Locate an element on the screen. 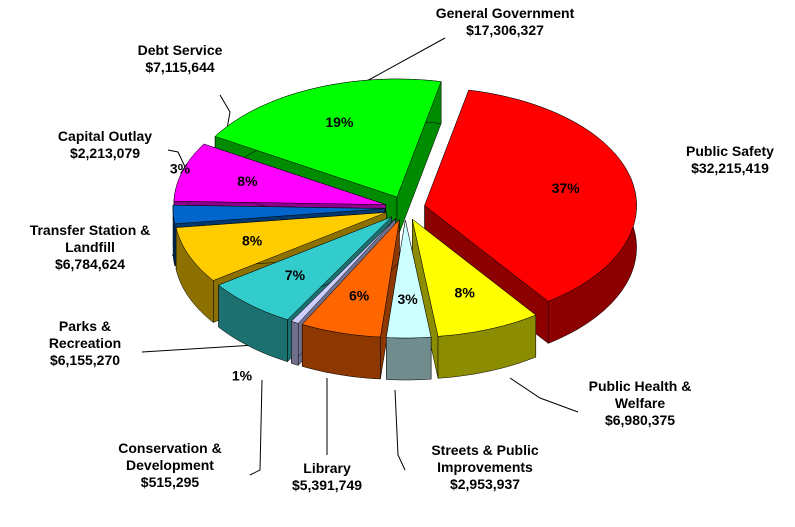 This screenshot has width=795, height=527. slice-label: Conservation & Development $515,295 is located at coordinates (170, 465).